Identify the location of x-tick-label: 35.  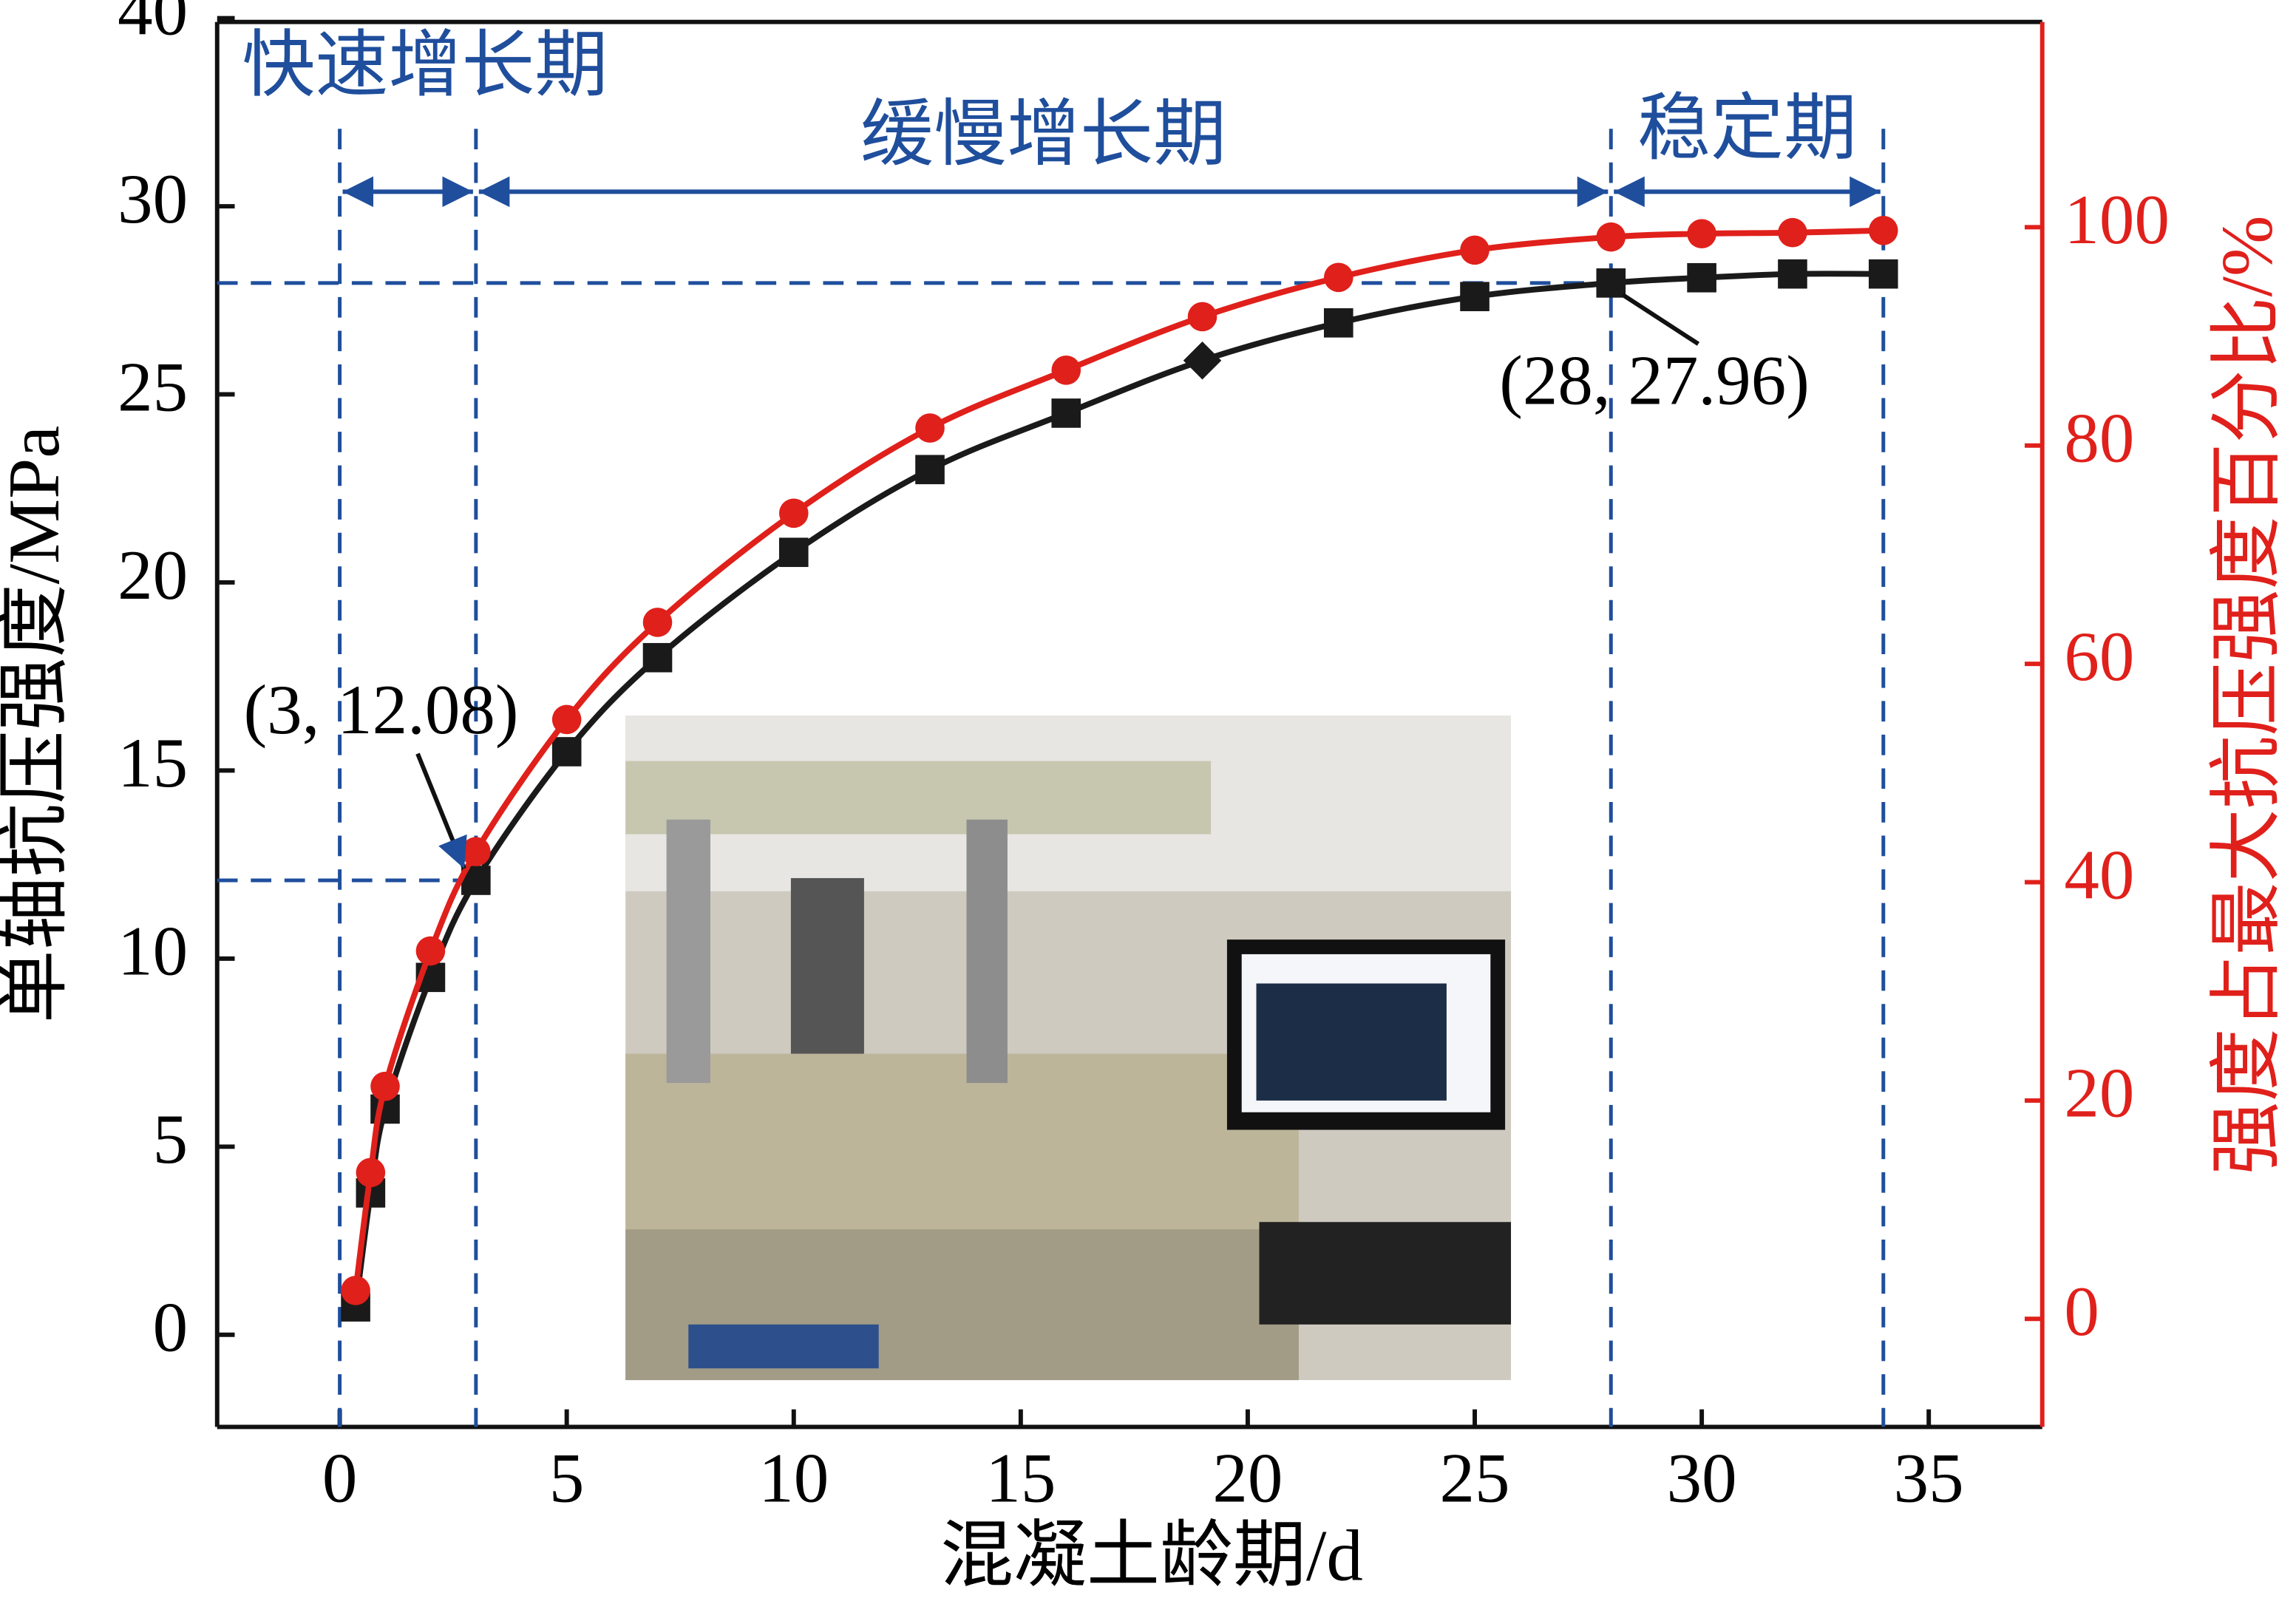
(1929, 1477).